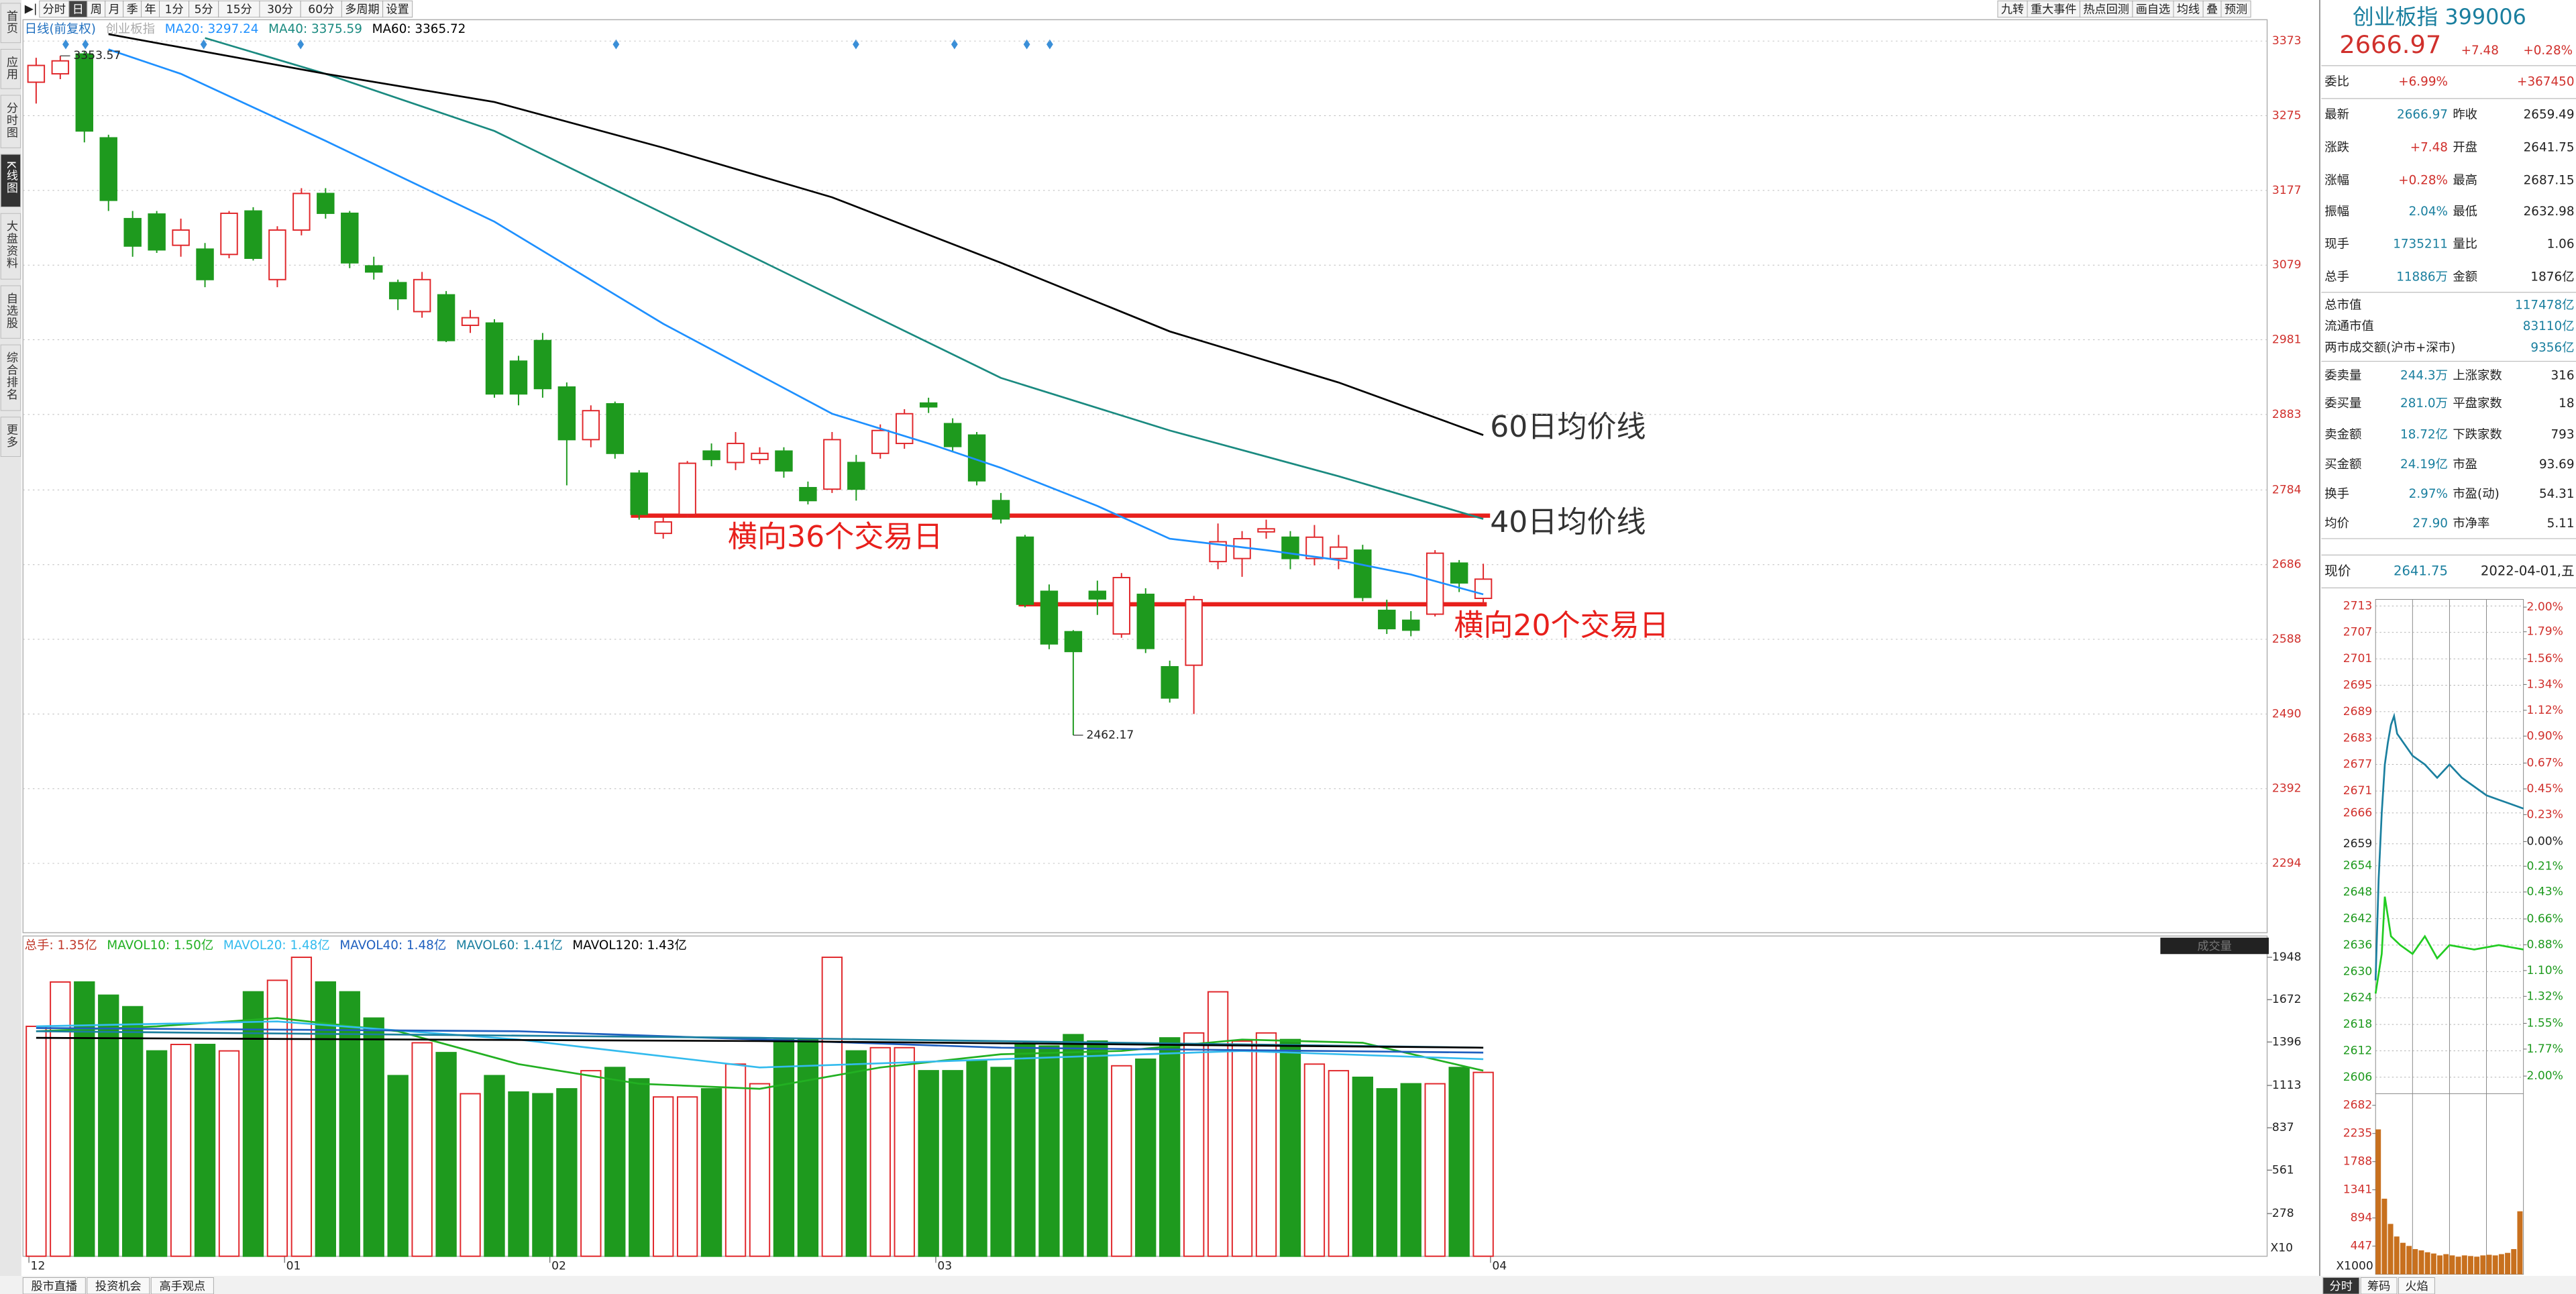 This screenshot has width=2576, height=1294. Describe the element at coordinates (2561, 244) in the screenshot. I see `quote-value: 1.06` at that location.